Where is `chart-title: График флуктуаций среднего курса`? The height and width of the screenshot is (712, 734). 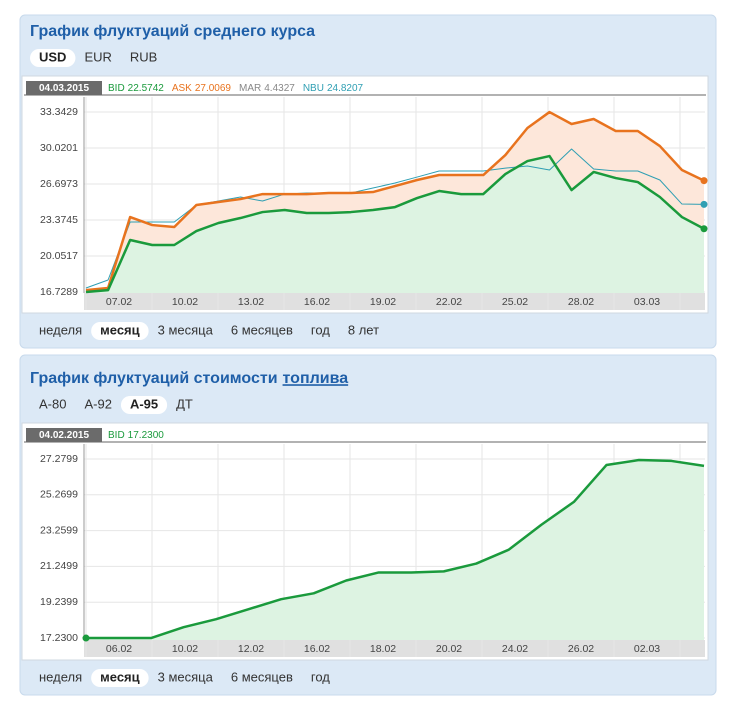 chart-title: График флуктуаций среднего курса is located at coordinates (172, 31).